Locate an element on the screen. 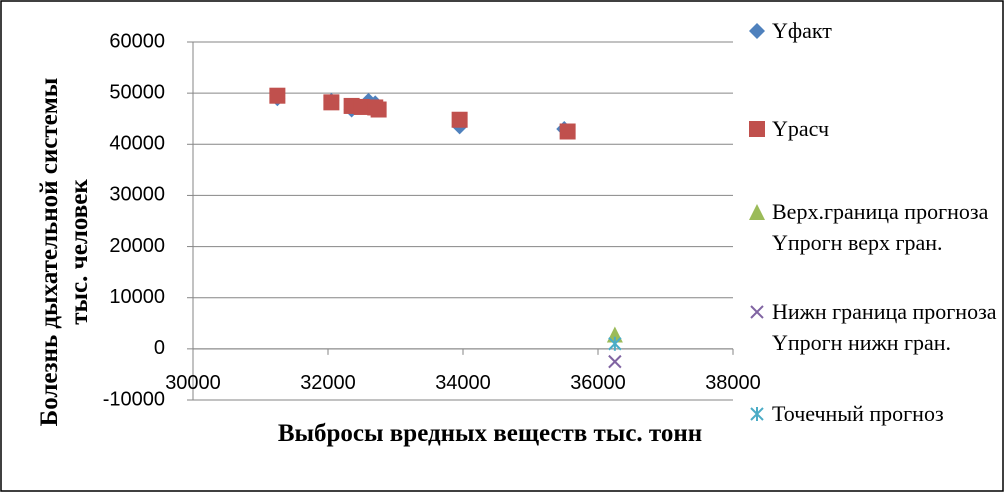  legend-label: Точечный прогноз is located at coordinates (858, 413).